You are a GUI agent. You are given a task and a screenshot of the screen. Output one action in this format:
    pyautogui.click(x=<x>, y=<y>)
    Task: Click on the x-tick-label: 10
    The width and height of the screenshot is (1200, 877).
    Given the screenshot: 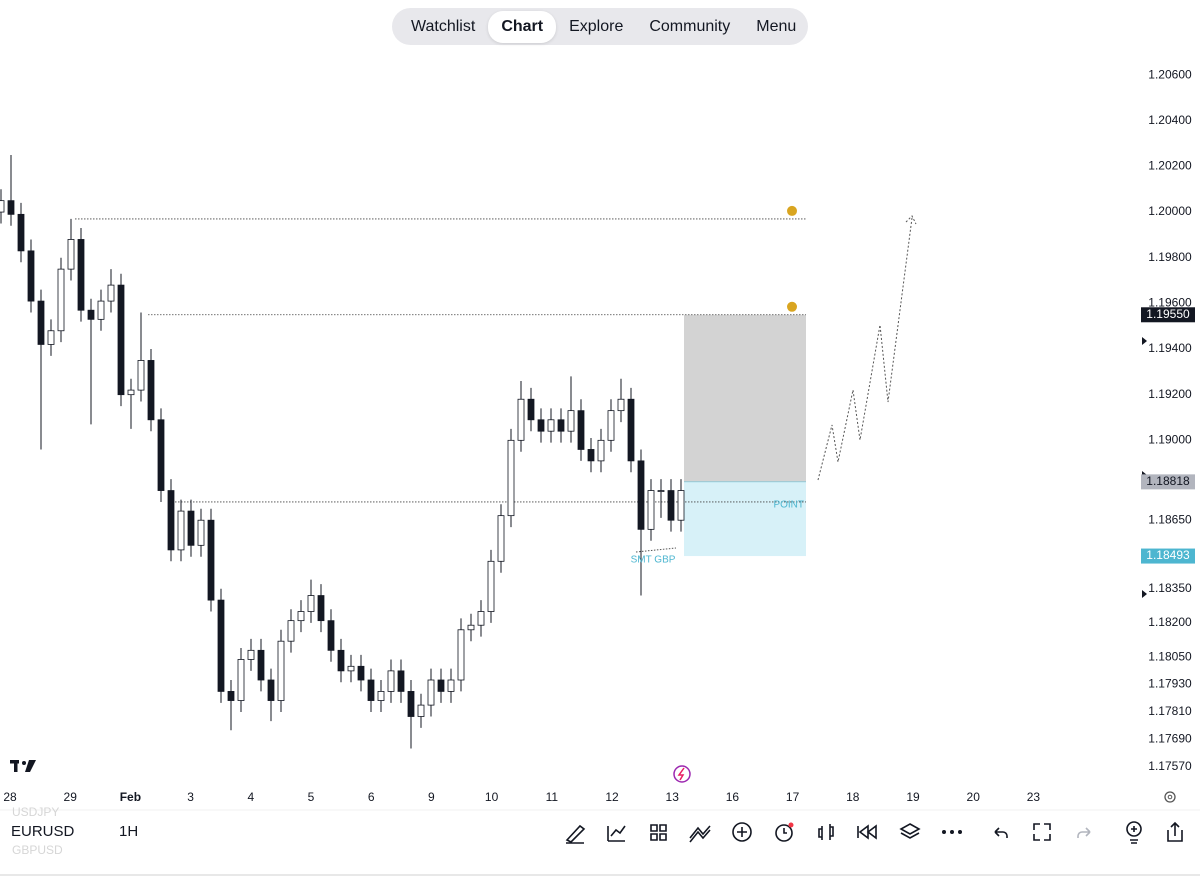 What is the action you would take?
    pyautogui.click(x=492, y=797)
    